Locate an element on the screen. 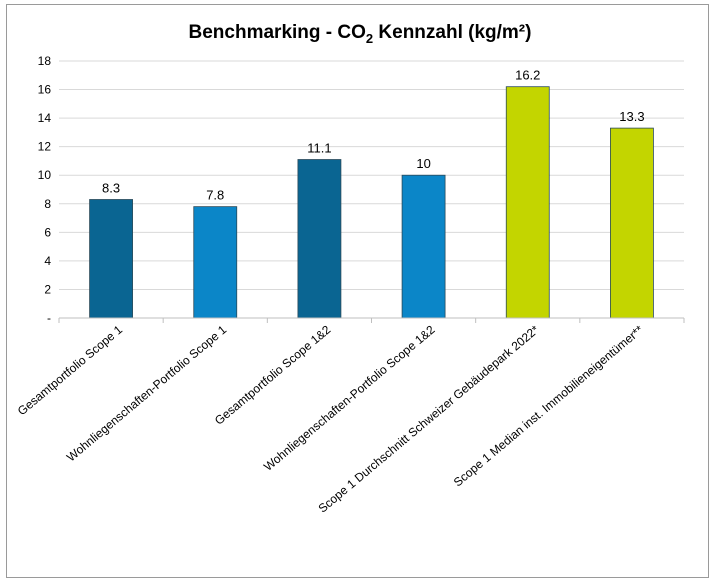 The height and width of the screenshot is (582, 717). y-tick-label: 12 is located at coordinates (45, 147).